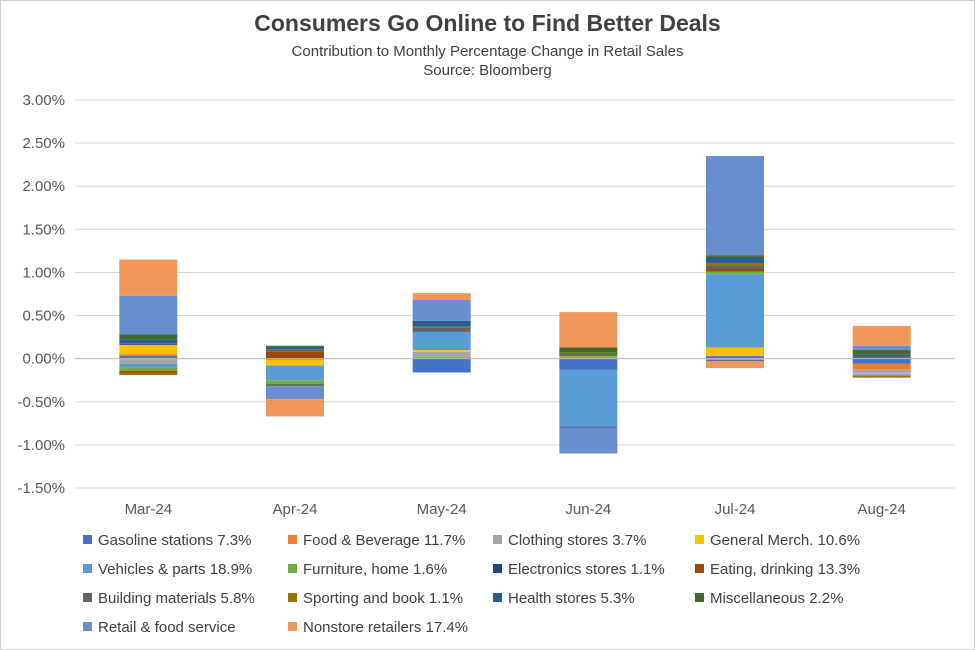 This screenshot has width=975, height=650. I want to click on x-tick-label: May-24, so click(442, 509).